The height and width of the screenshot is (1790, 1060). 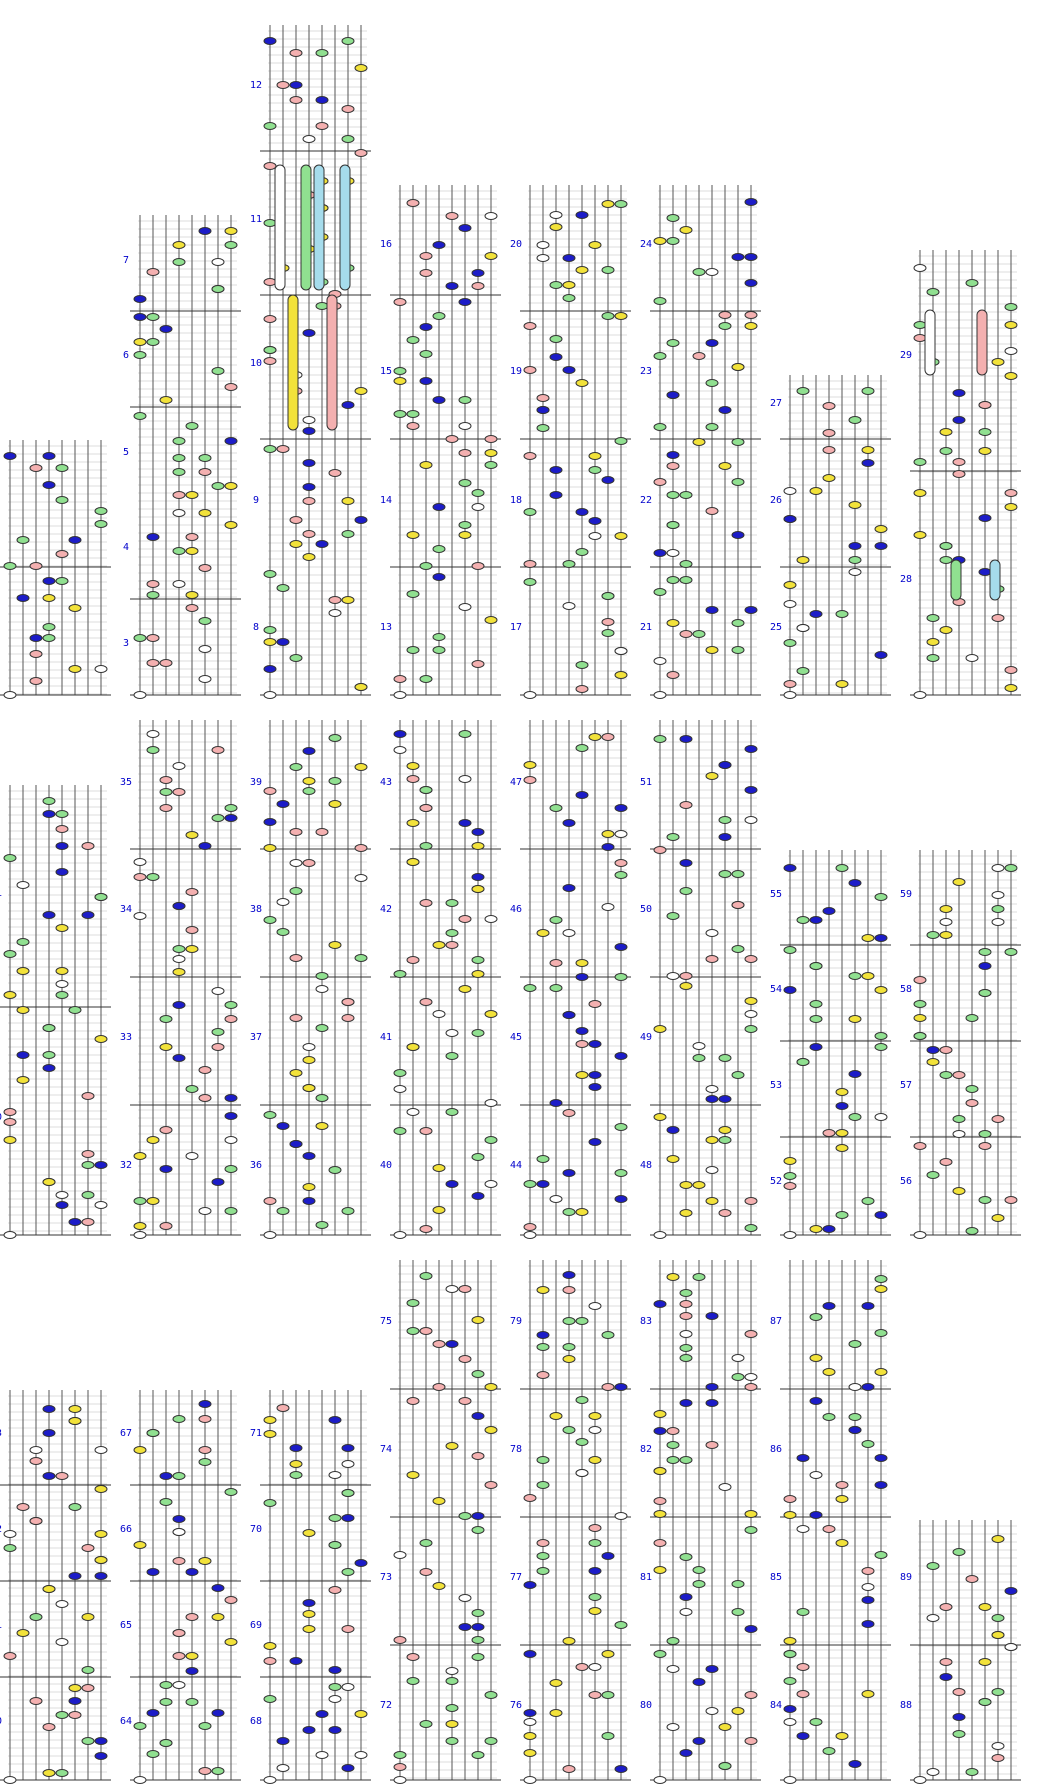 What do you see at coordinates (180, 979) in the screenshot?
I see `measure-block: 35 34 33 32` at bounding box center [180, 979].